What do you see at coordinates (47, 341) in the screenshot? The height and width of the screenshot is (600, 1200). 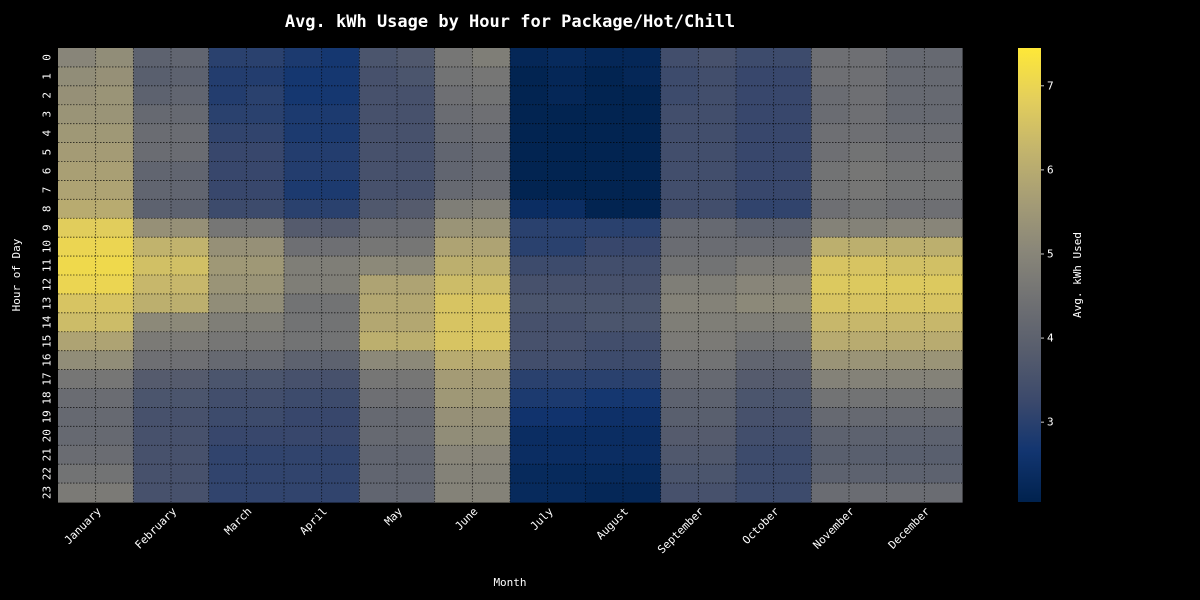 I see `y-tick-label: 15` at bounding box center [47, 341].